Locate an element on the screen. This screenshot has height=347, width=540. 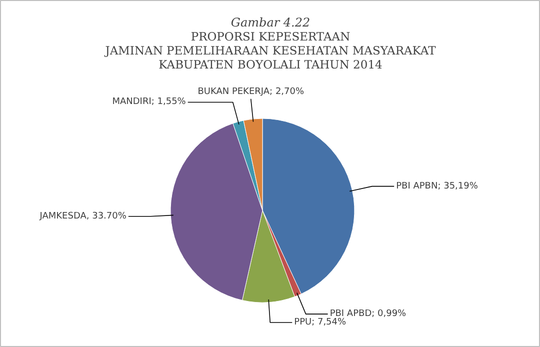
slice-label: BUKAN PEKERJA; 2,70% is located at coordinates (251, 91).